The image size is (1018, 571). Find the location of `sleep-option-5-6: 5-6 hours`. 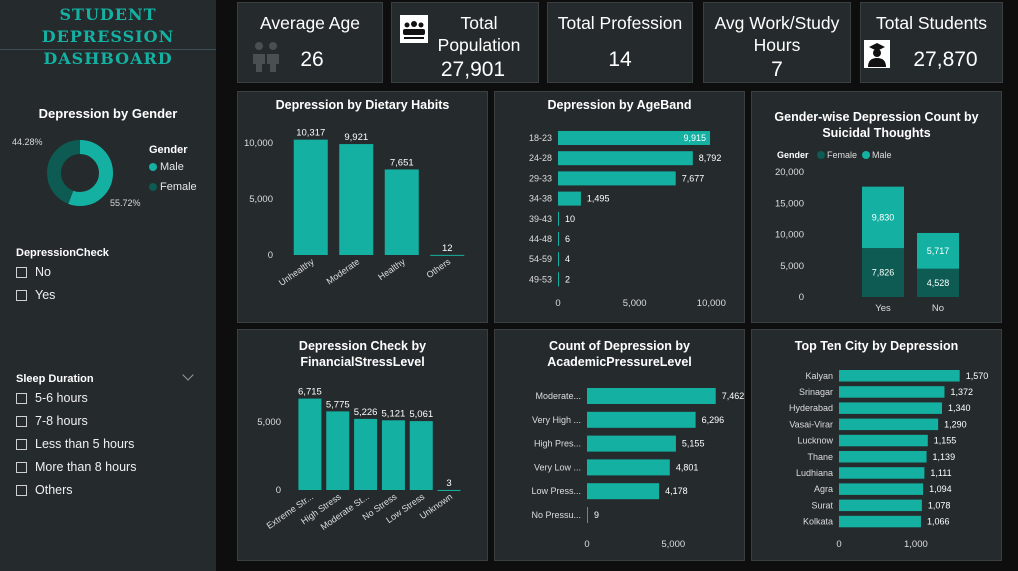

sleep-option-5-6: 5-6 hours is located at coordinates (52, 398).